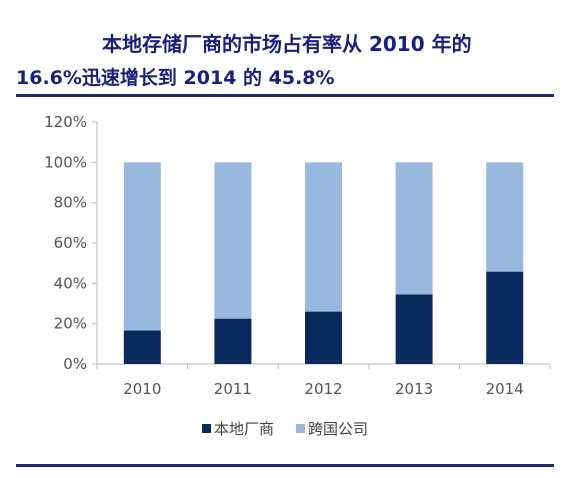 This screenshot has width=568, height=478. Describe the element at coordinates (70, 324) in the screenshot. I see `y-tick-label: 20%` at that location.